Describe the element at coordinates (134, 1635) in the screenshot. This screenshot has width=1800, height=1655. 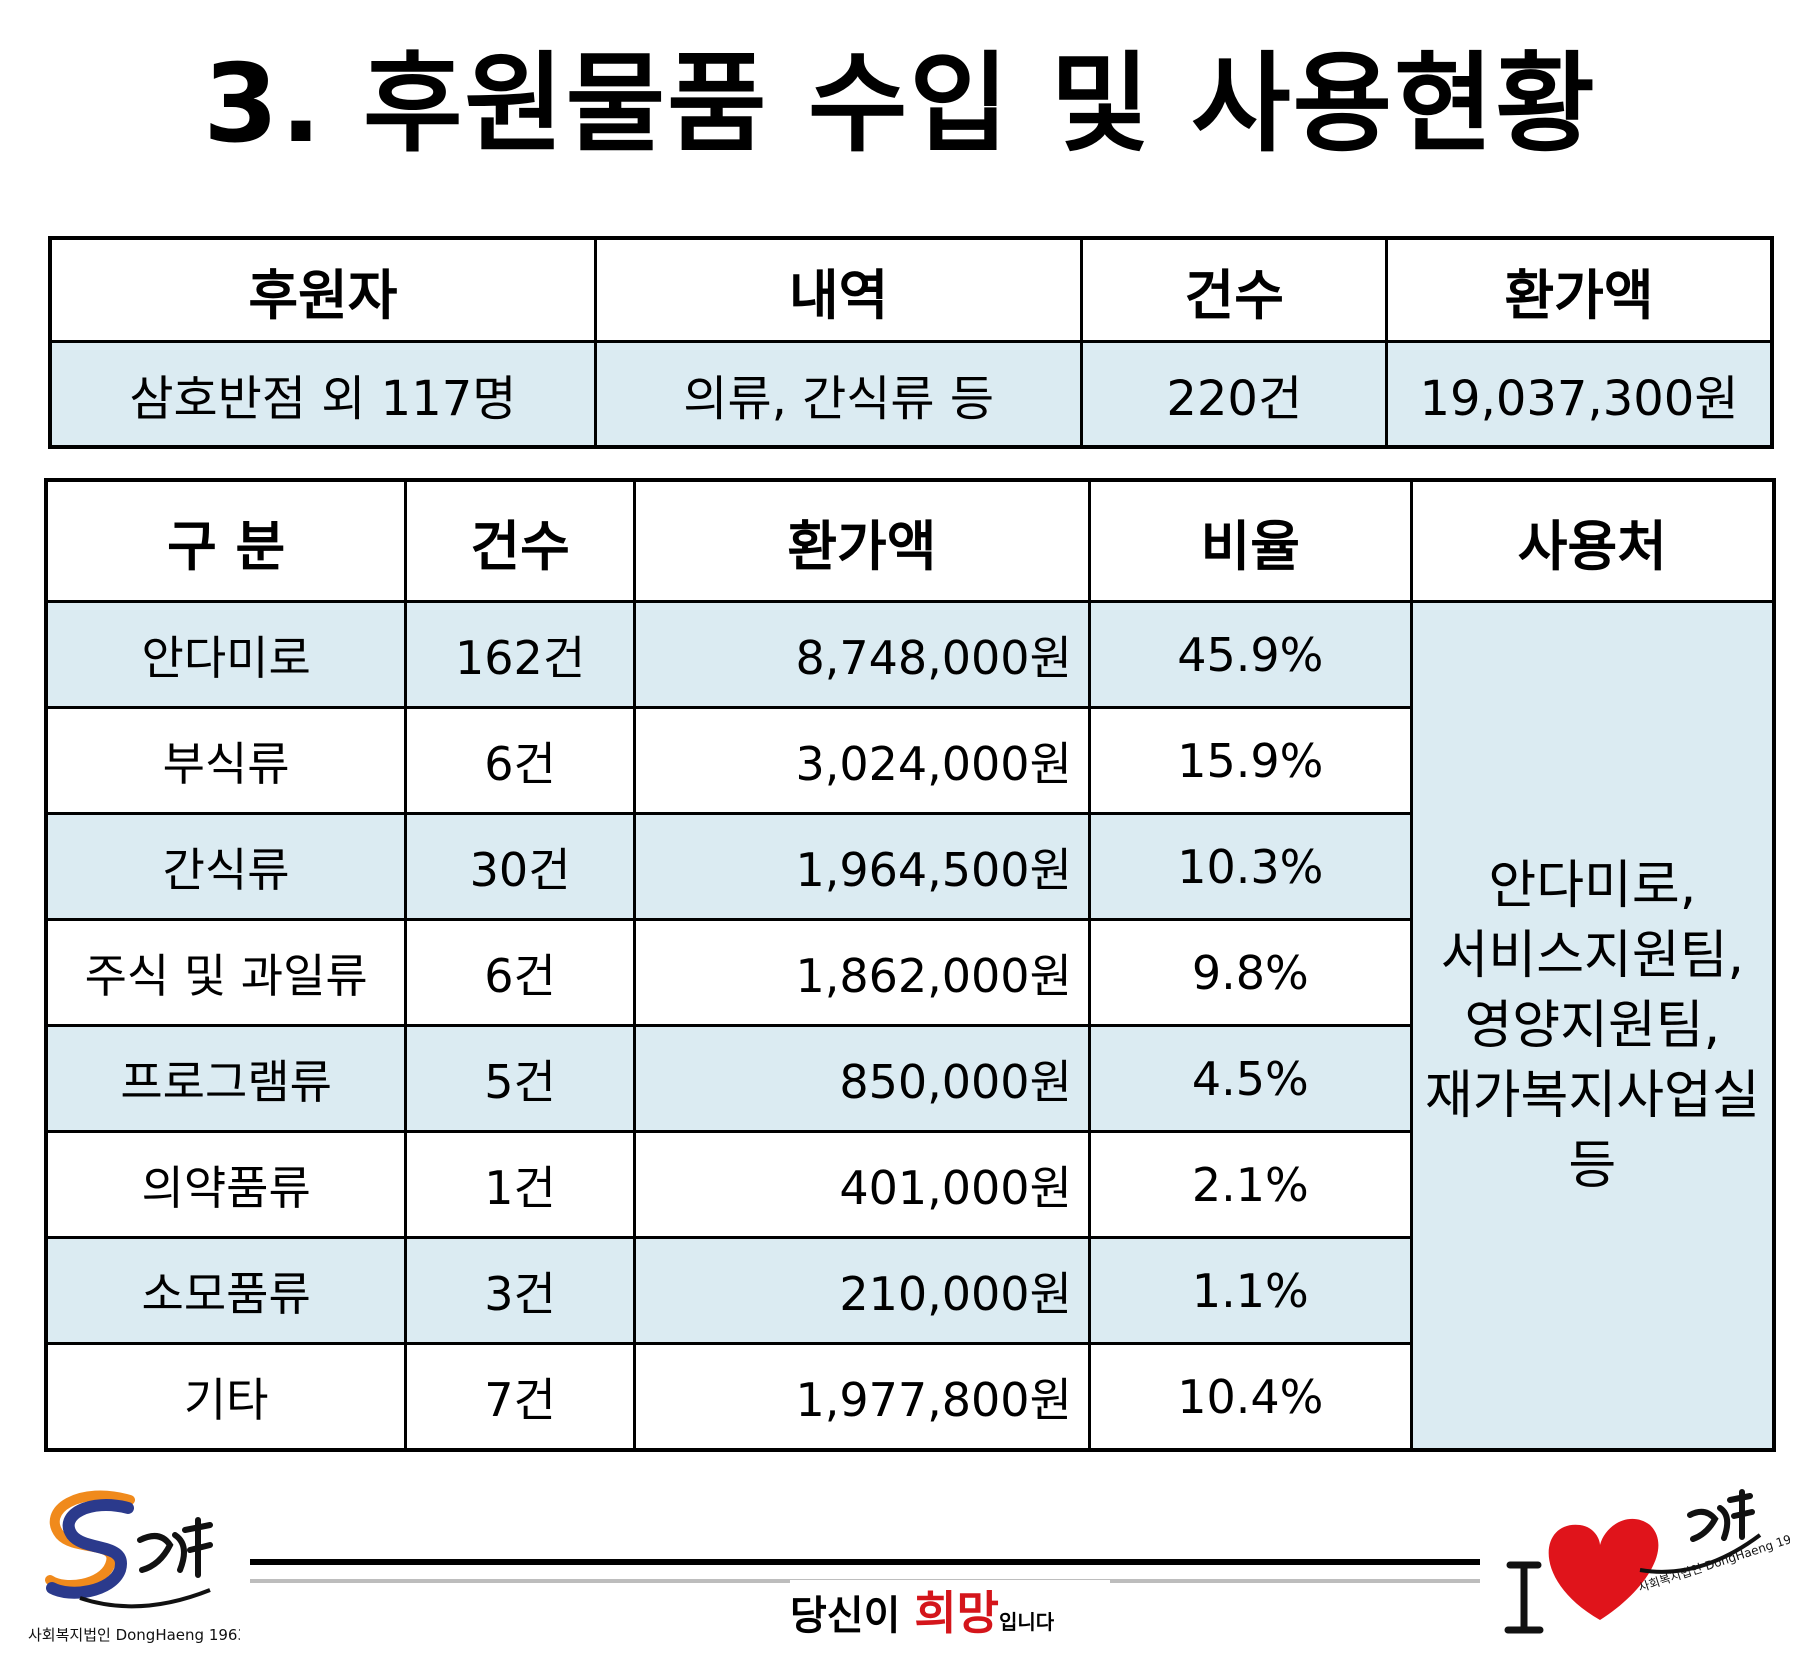
I see `logo-left-text: 사회복지법인 DongHaeng 1963` at that location.